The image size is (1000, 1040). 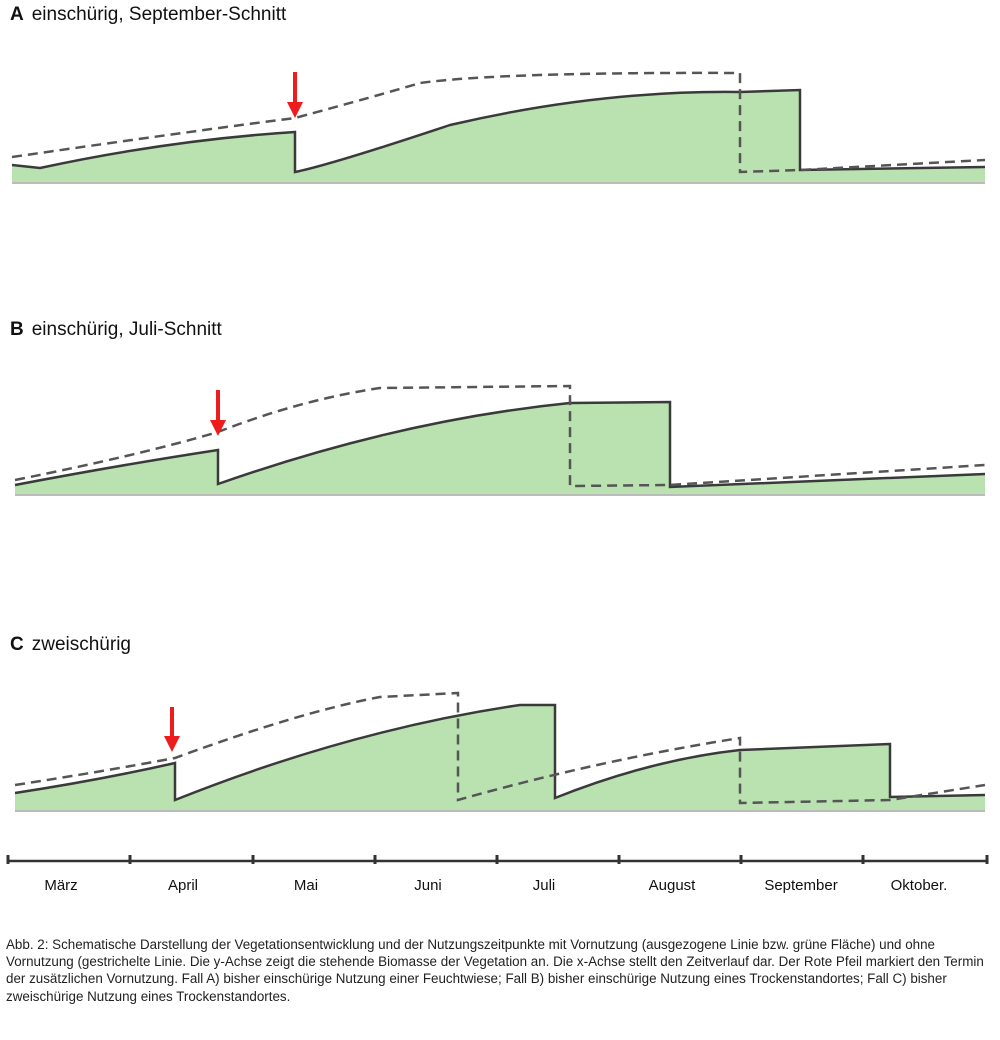 What do you see at coordinates (61, 885) in the screenshot?
I see `month-label: März` at bounding box center [61, 885].